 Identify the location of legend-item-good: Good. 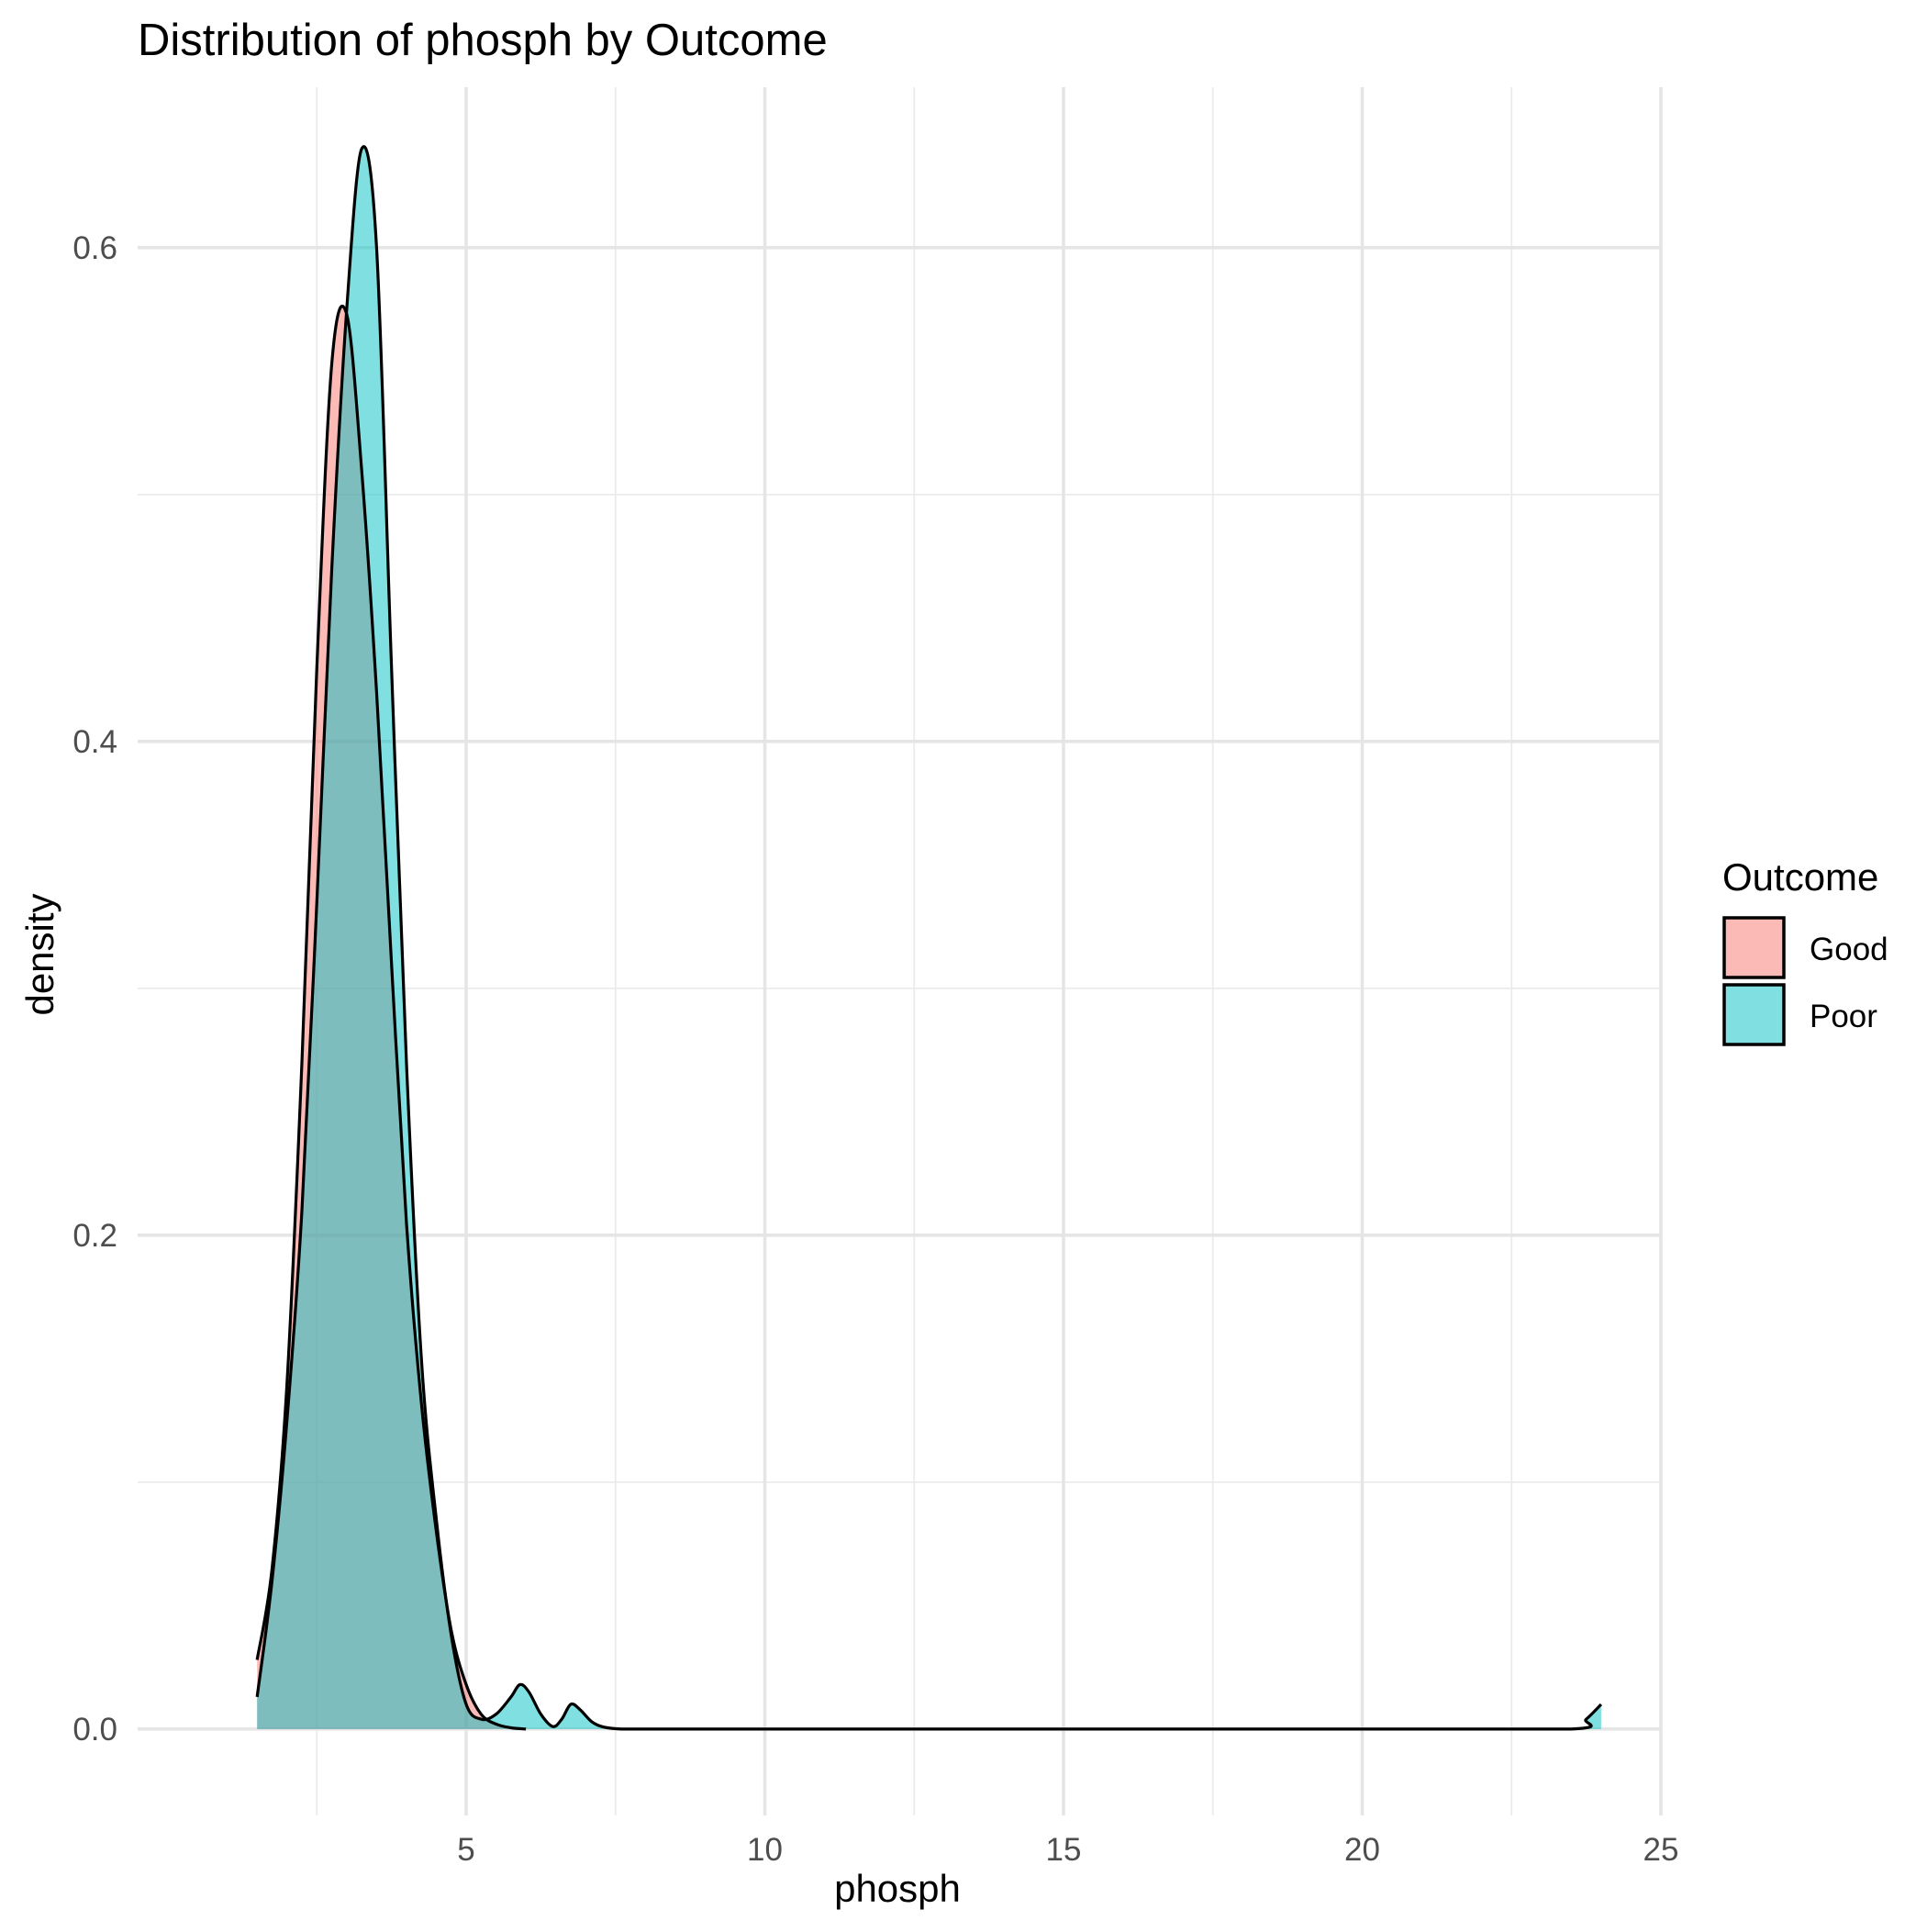
(1805, 948).